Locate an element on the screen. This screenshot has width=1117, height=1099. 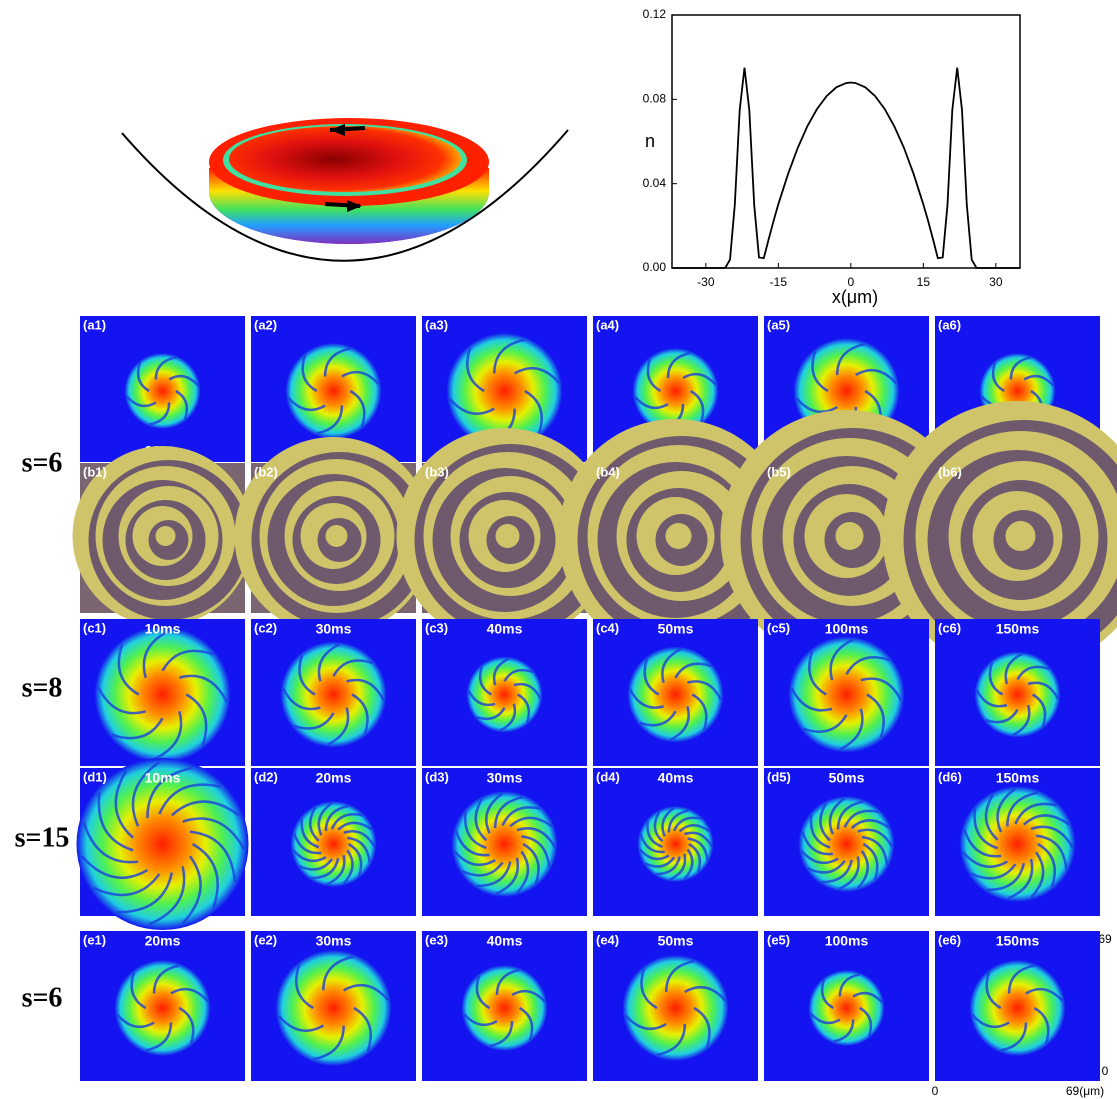
panel: (b1) is located at coordinates (162, 536).